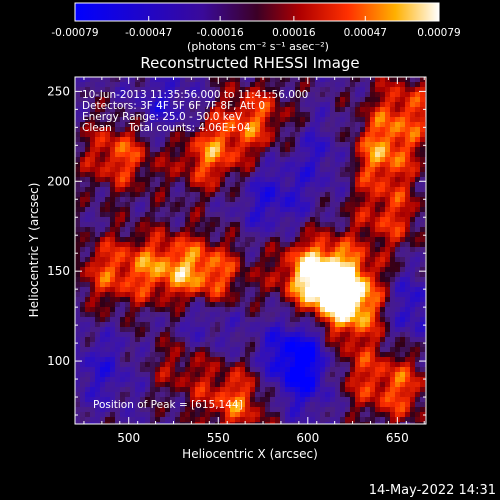 This screenshot has height=500, width=500. Describe the element at coordinates (365, 33) in the screenshot. I see `colorbar-tick-label: 0.00047` at that location.